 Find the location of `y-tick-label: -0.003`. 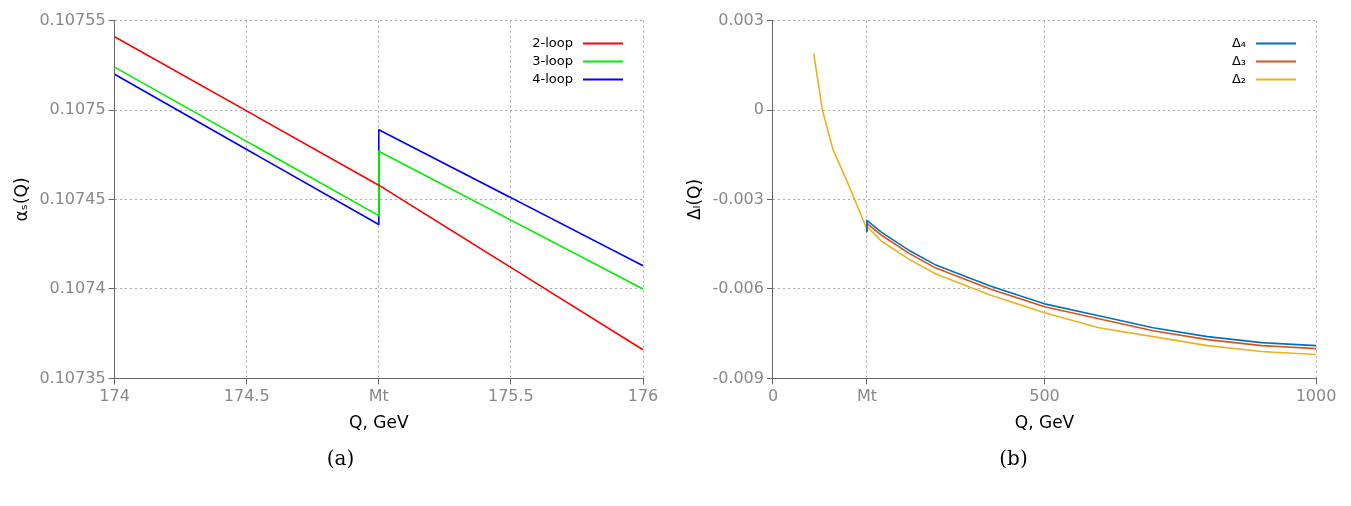

y-tick-label: -0.003 is located at coordinates (738, 198).